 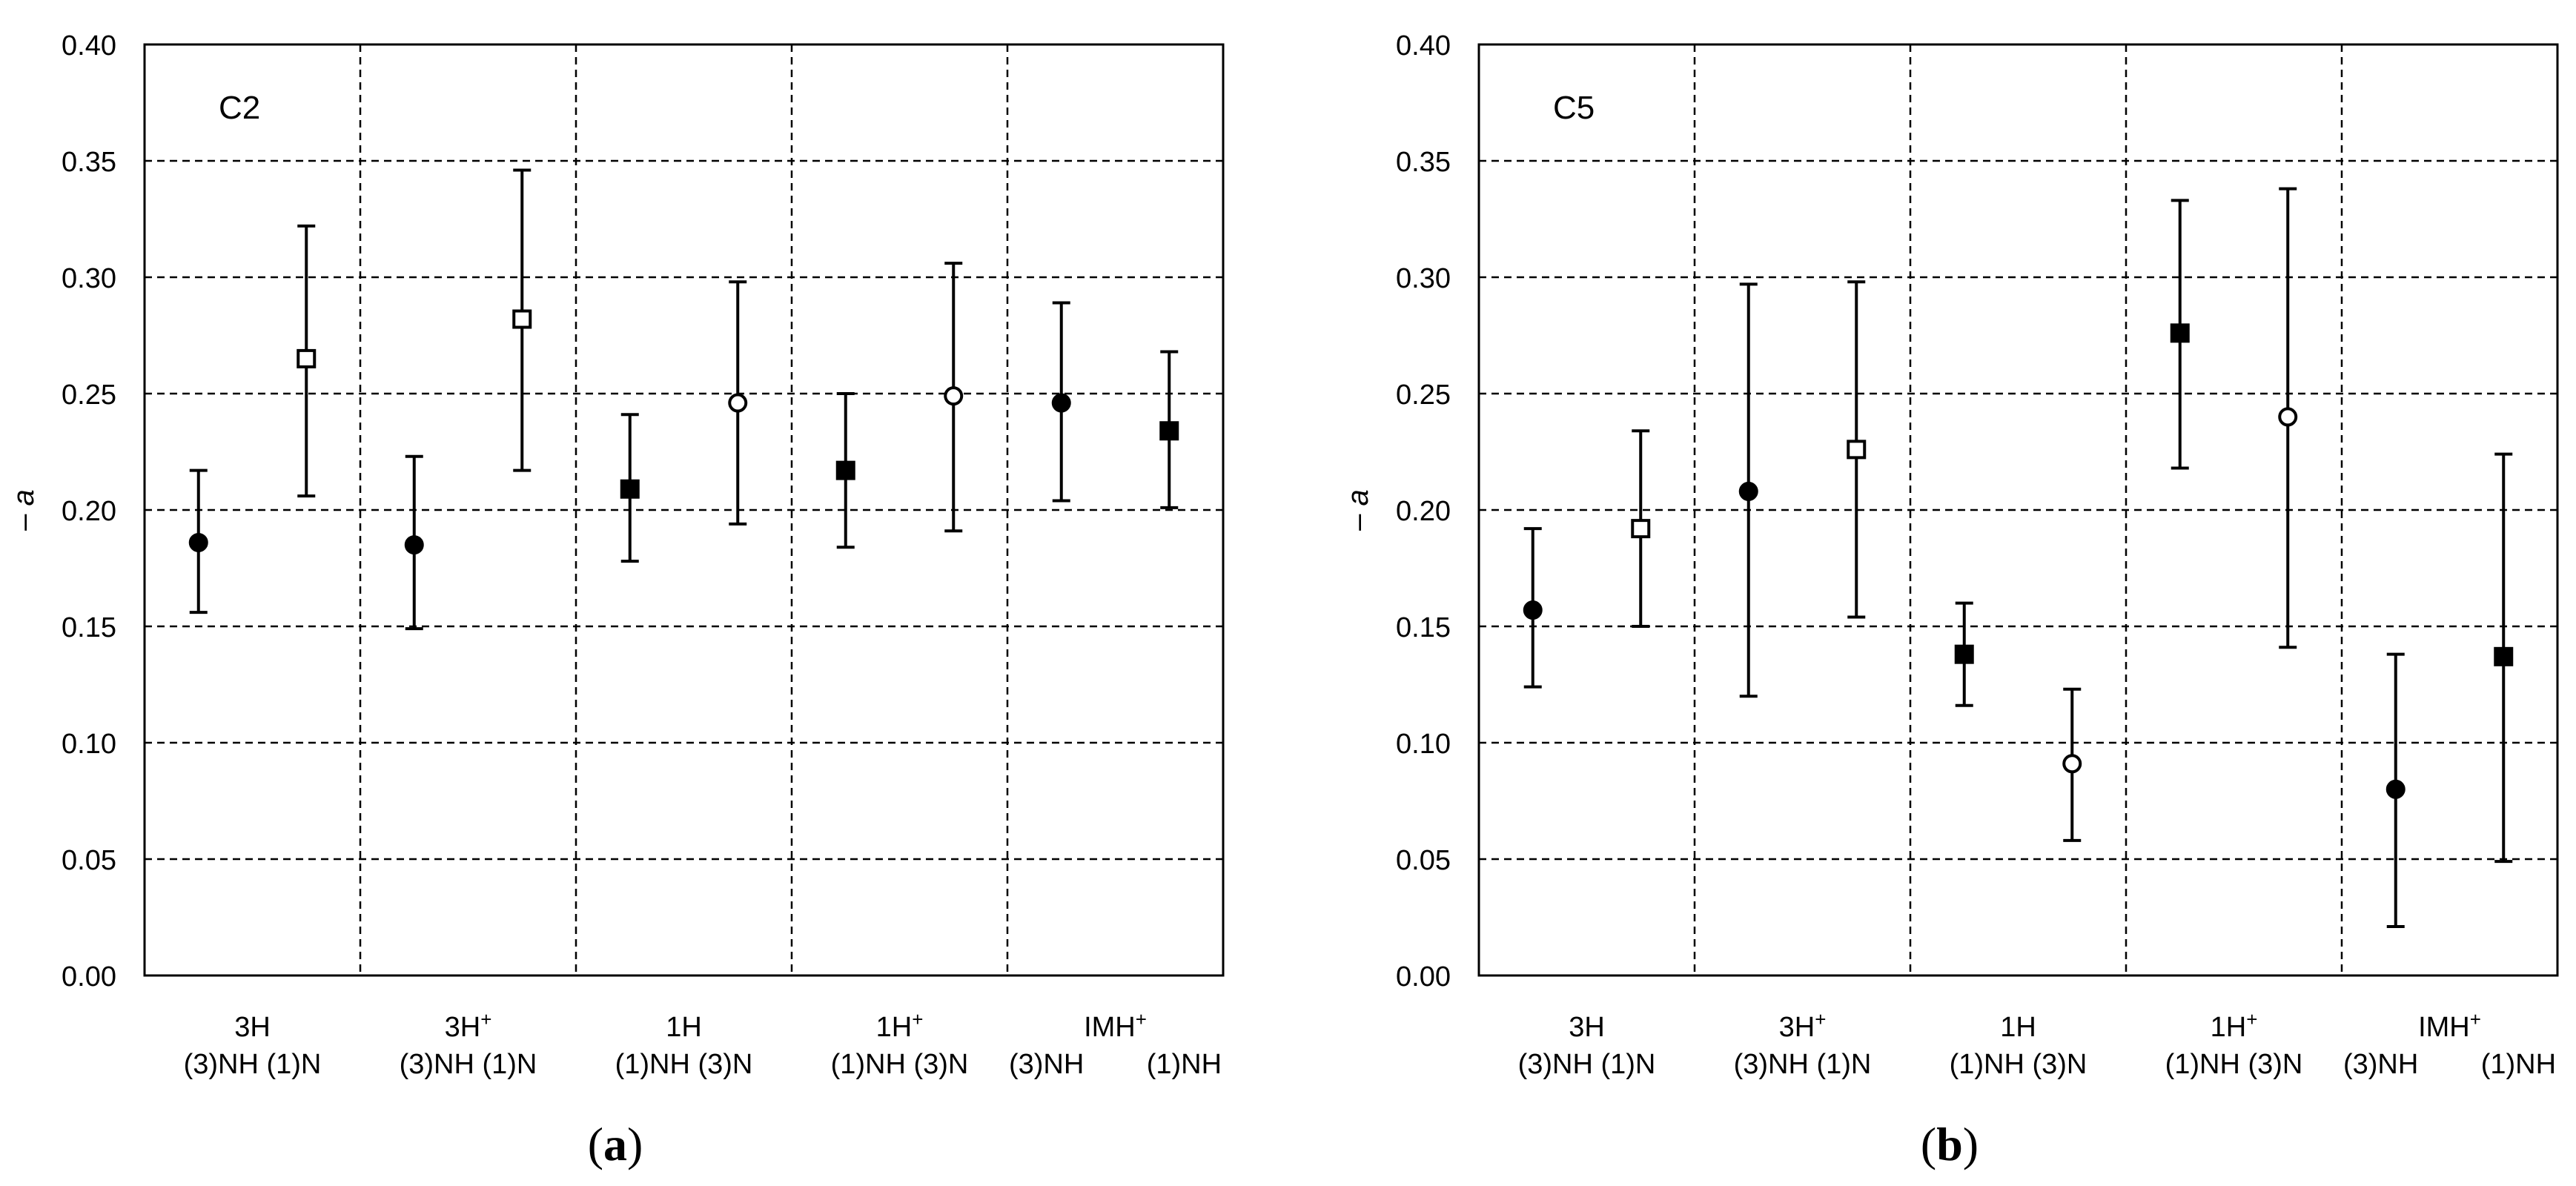 What do you see at coordinates (1574, 108) in the screenshot?
I see `panel-label: C5` at bounding box center [1574, 108].